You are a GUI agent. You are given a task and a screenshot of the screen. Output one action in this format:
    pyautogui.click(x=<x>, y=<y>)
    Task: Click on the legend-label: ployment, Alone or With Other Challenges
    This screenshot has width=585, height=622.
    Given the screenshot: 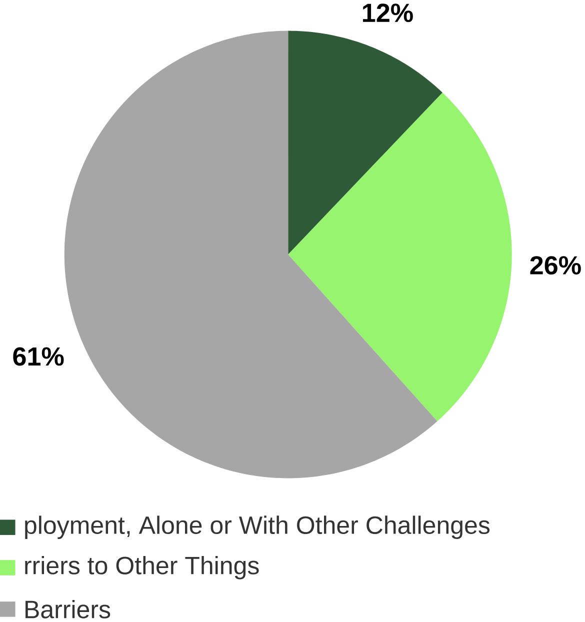 What is the action you would take?
    pyautogui.click(x=257, y=527)
    